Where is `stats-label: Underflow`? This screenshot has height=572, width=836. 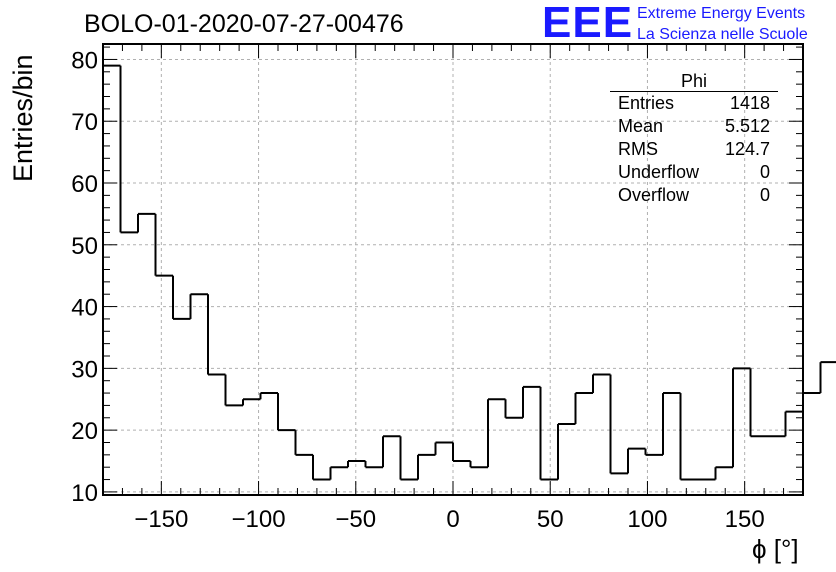
stats-label: Underflow is located at coordinates (659, 172).